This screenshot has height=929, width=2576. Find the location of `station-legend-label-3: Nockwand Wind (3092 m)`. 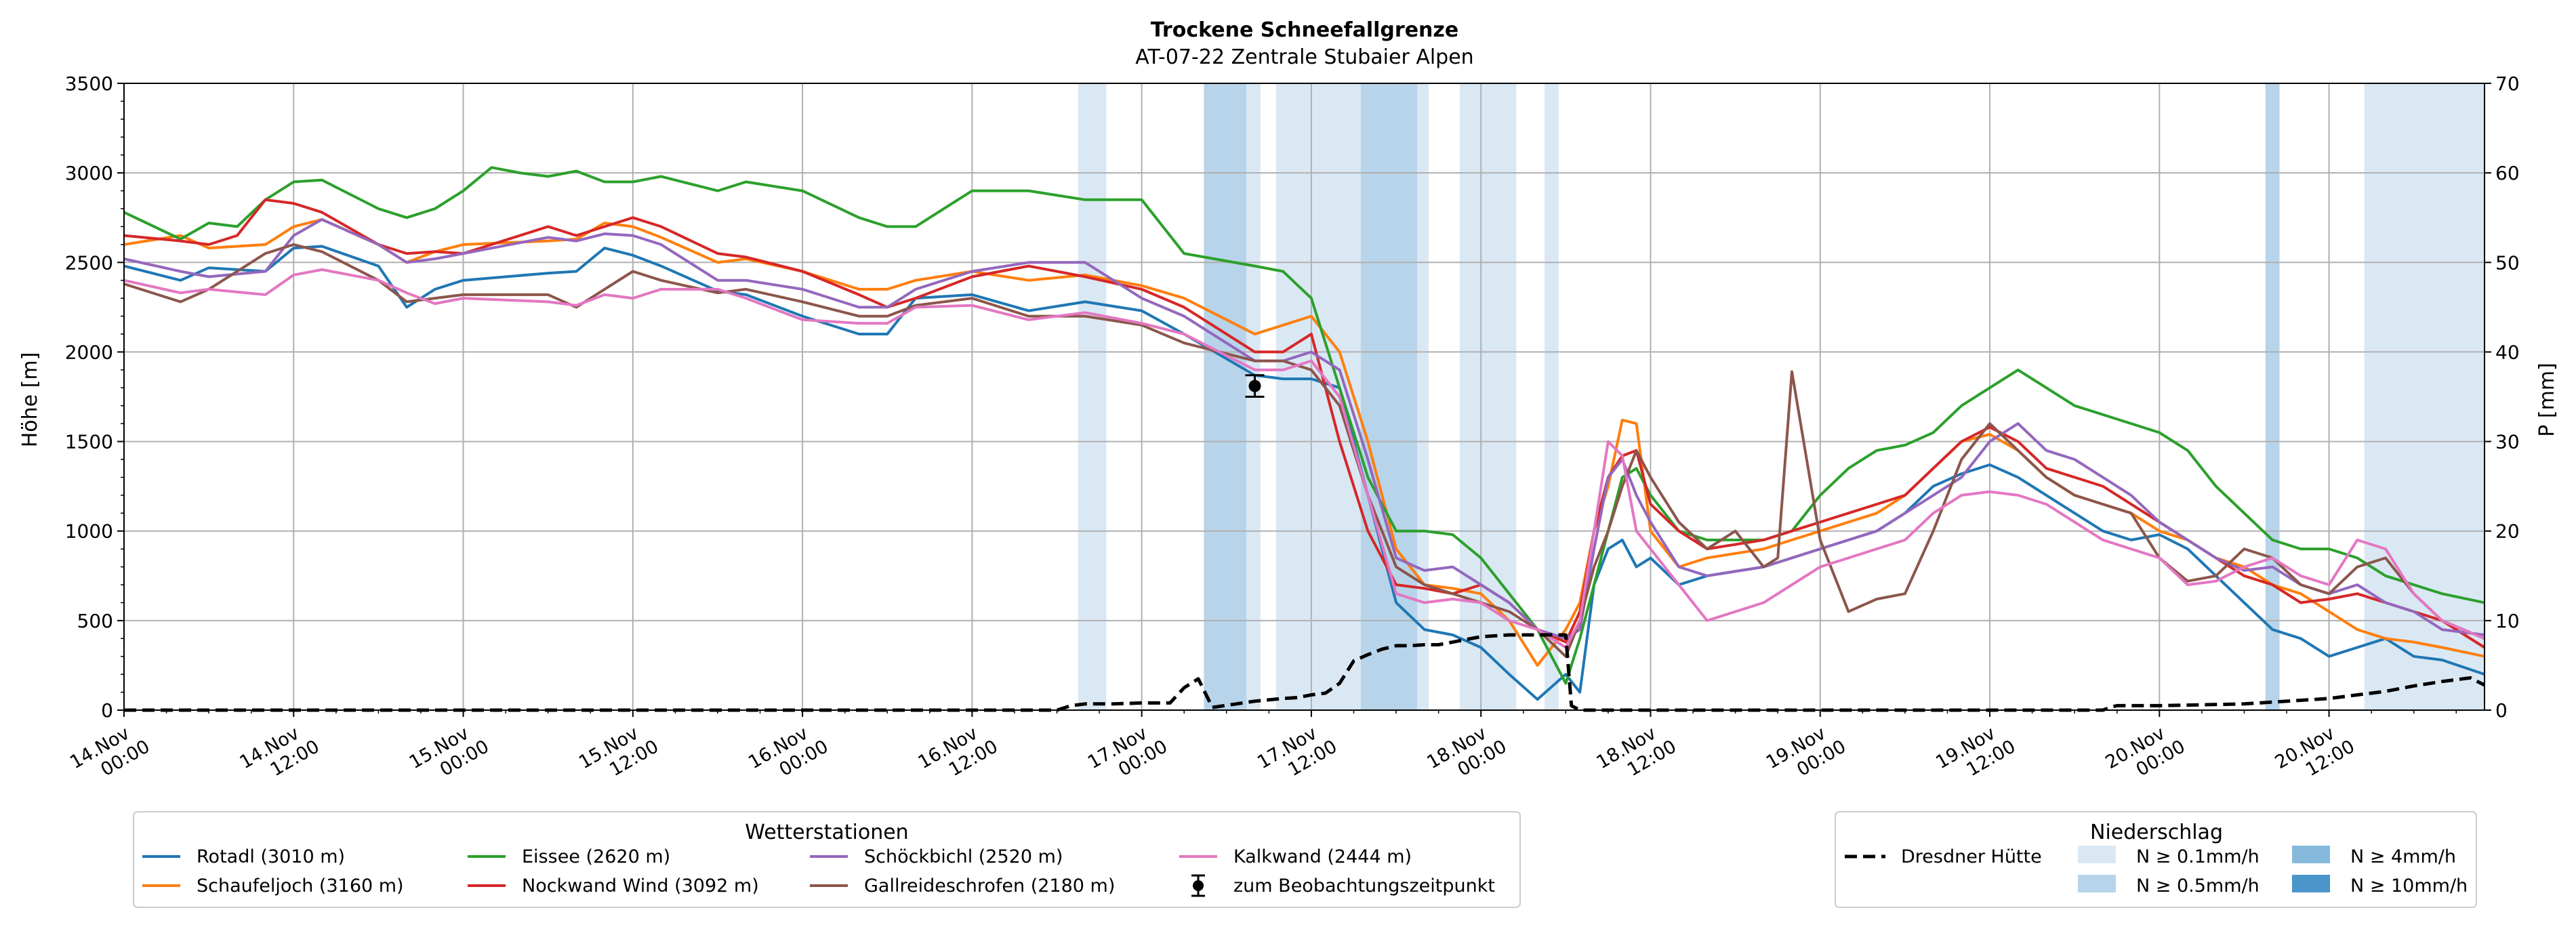

station-legend-label-3: Nockwand Wind (3092 m) is located at coordinates (641, 885).